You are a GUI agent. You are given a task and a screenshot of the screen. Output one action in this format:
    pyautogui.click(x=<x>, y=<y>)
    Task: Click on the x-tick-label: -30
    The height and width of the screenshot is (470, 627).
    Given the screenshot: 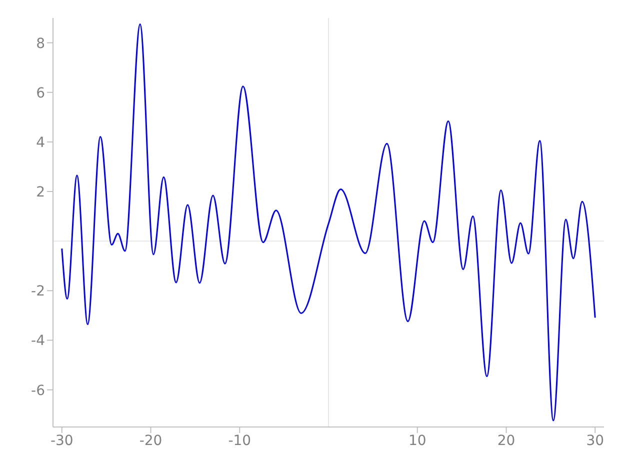 What is the action you would take?
    pyautogui.click(x=62, y=440)
    